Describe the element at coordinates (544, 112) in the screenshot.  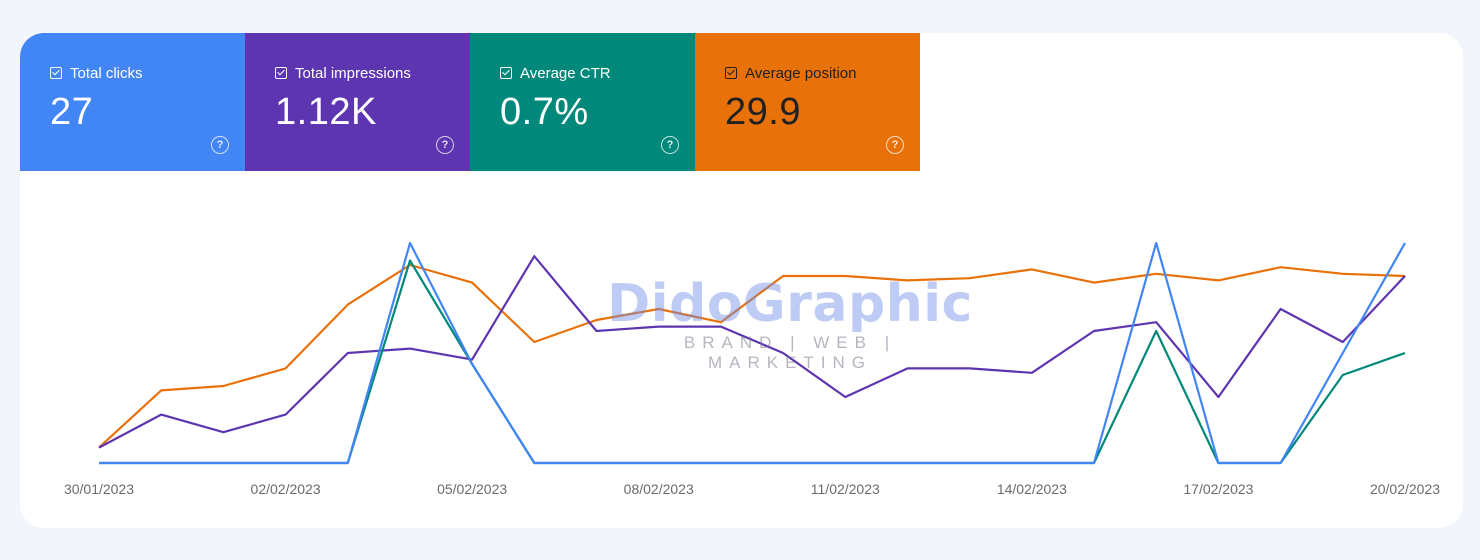
I see `metric-value: 0.7%` at that location.